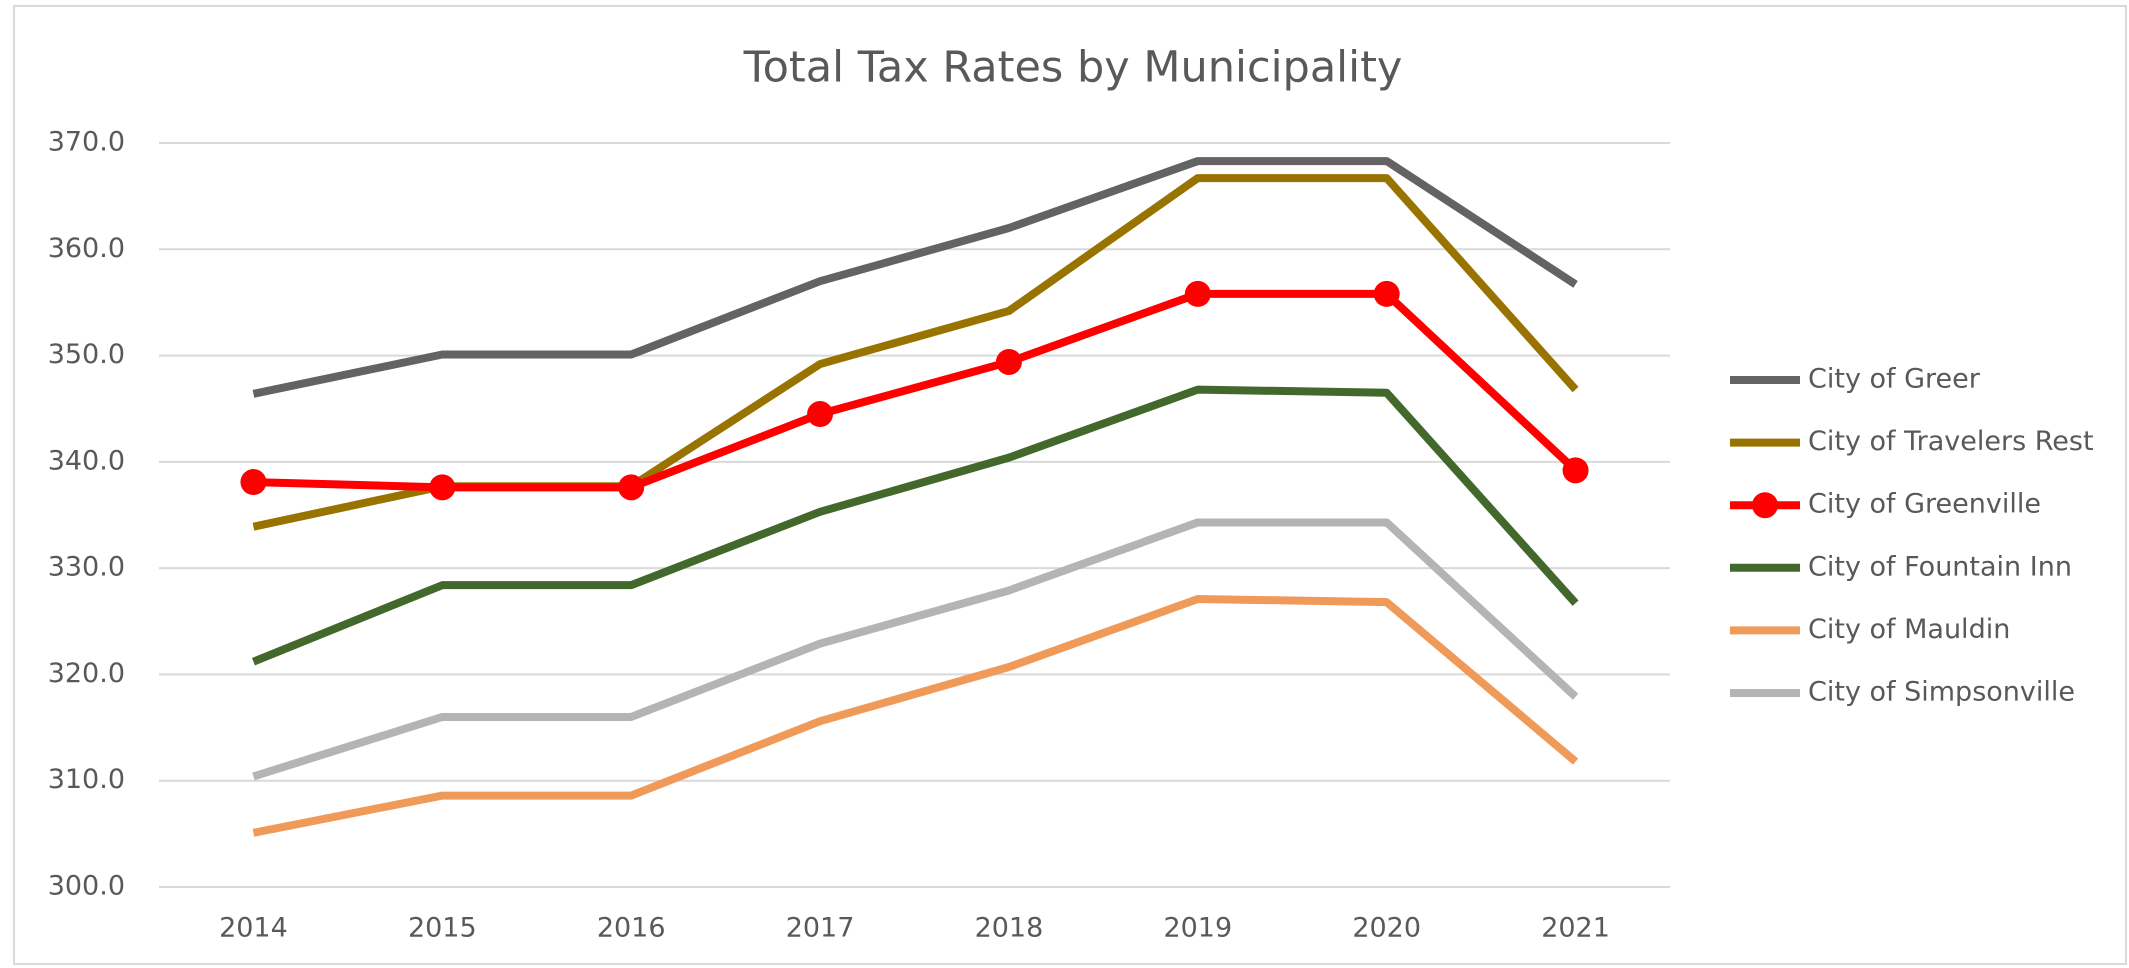 The height and width of the screenshot is (968, 2129). What do you see at coordinates (86, 460) in the screenshot?
I see `y-tick-label: 340.0` at bounding box center [86, 460].